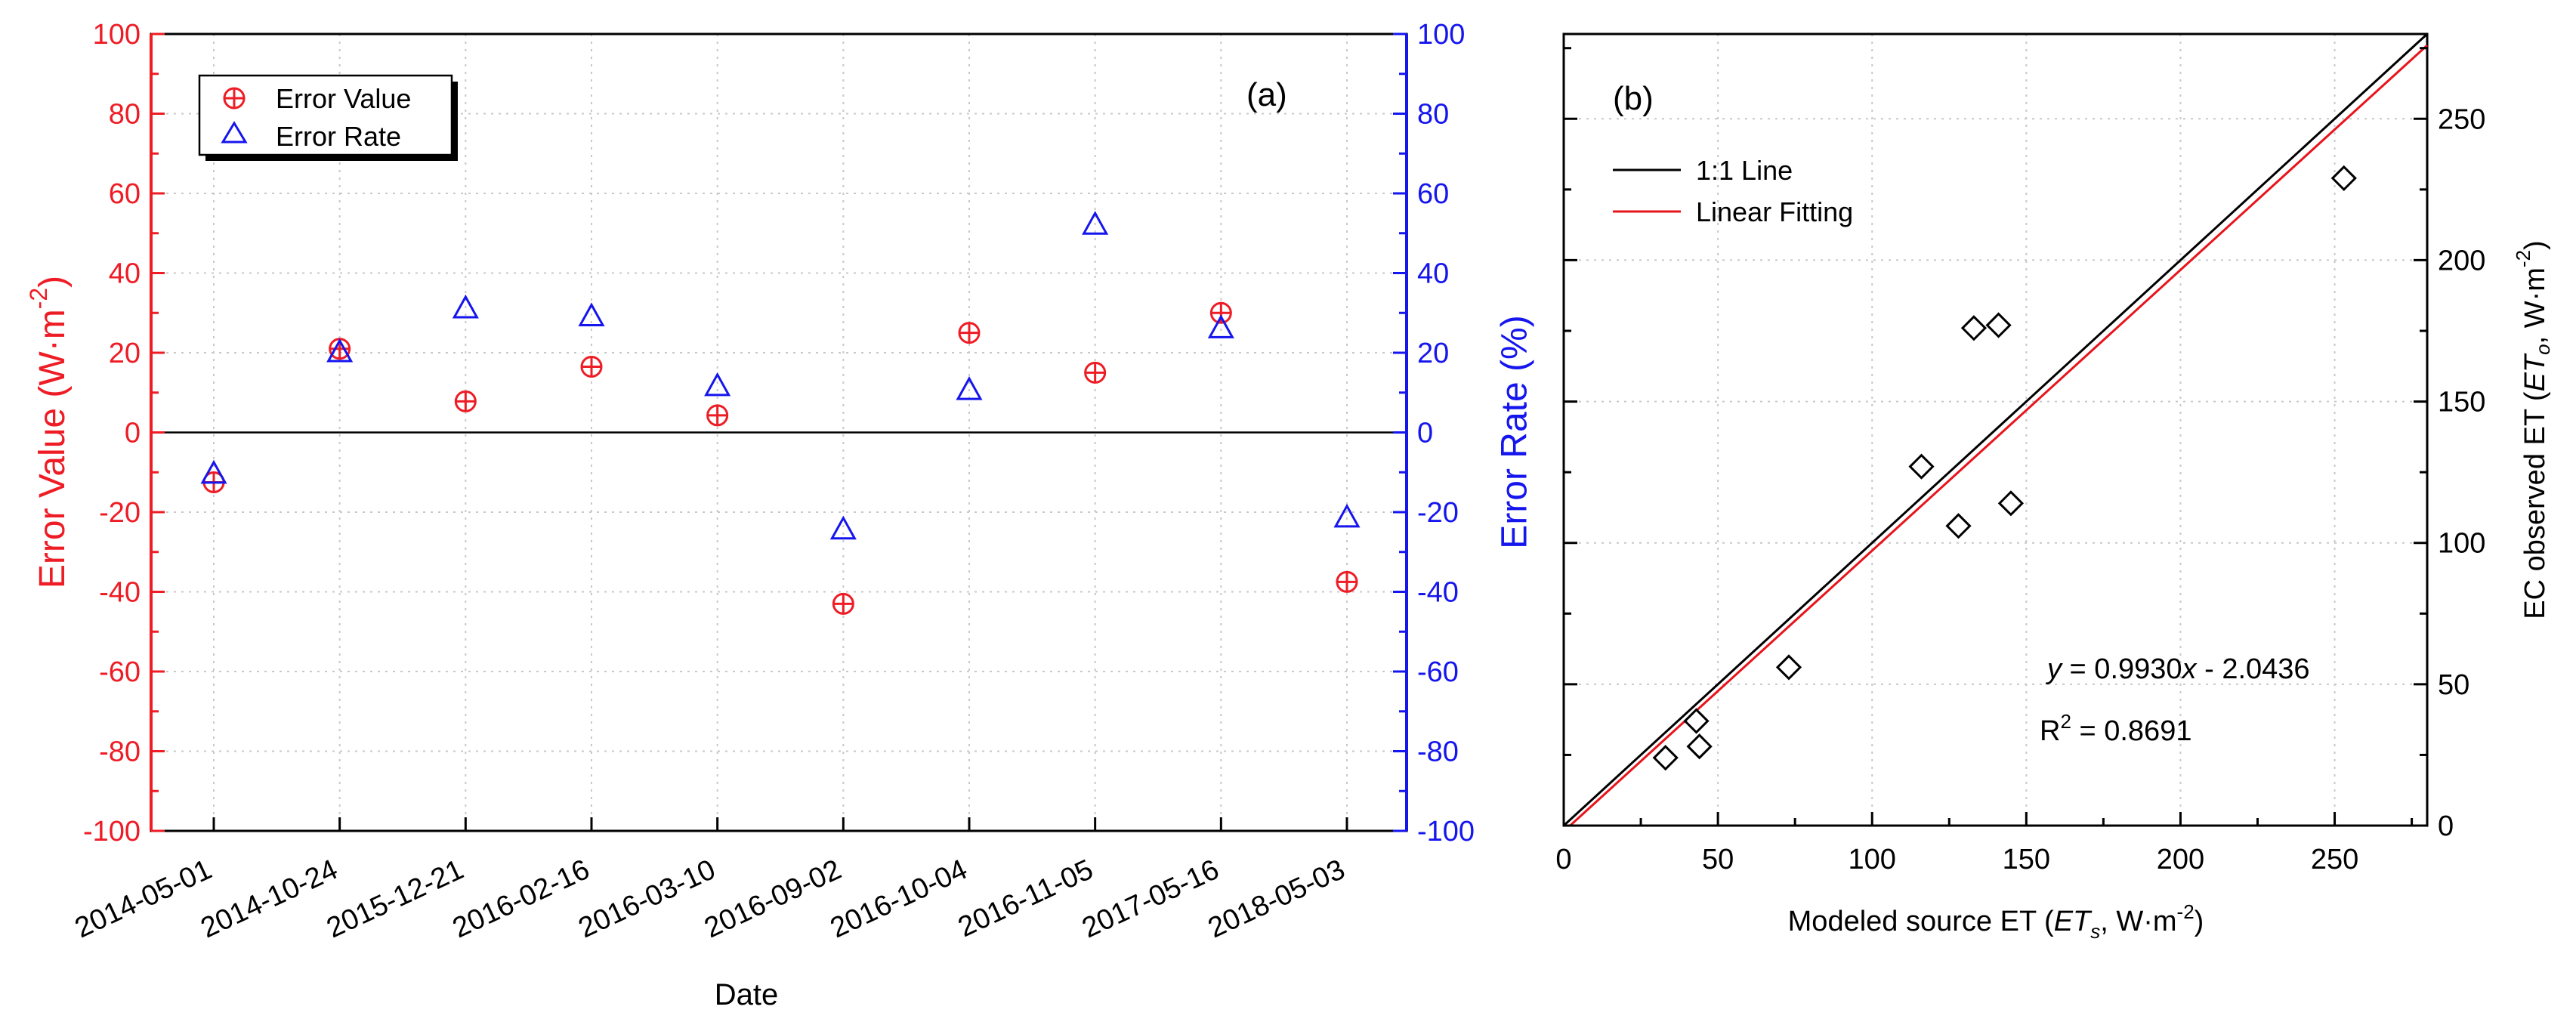  What do you see at coordinates (1446, 832) in the screenshot?
I see `right-y-tick-label: -100` at bounding box center [1446, 832].